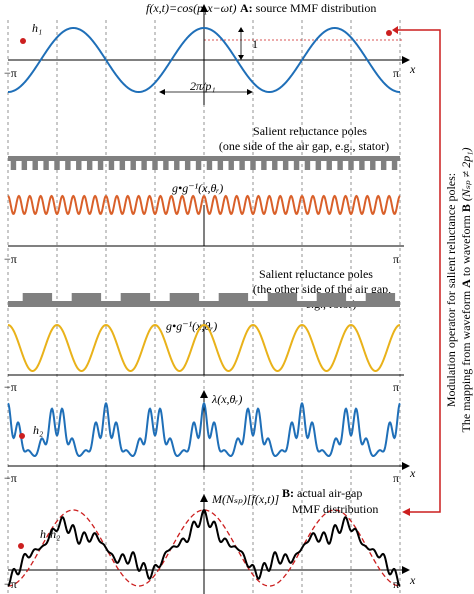 The width and height of the screenshot is (474, 594). What do you see at coordinates (204, 304) in the screenshot?
I see `rotor-base` at bounding box center [204, 304].